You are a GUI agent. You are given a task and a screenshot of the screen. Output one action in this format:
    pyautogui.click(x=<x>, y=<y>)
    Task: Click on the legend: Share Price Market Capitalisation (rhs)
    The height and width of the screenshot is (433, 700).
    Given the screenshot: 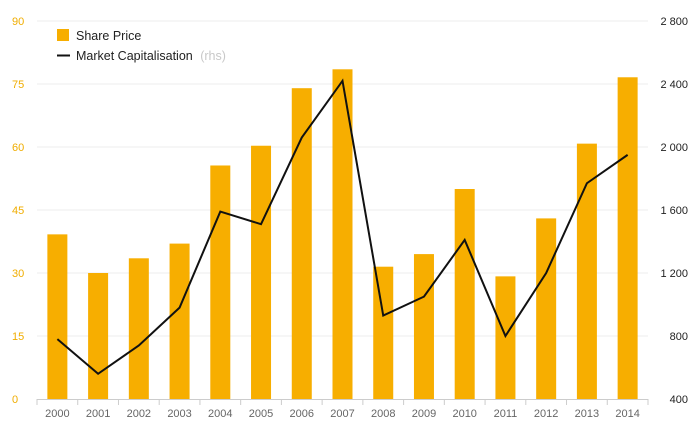 What is the action you would take?
    pyautogui.click(x=141, y=46)
    